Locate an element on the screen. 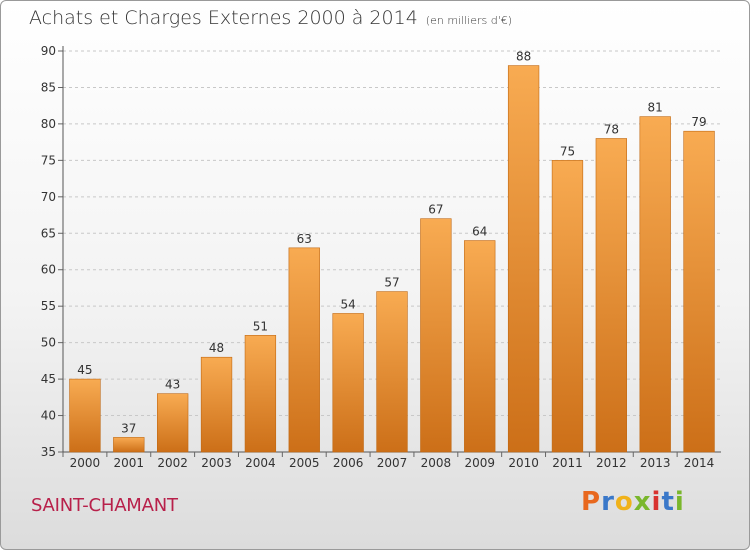  data-label-2006: 54 is located at coordinates (347, 304).